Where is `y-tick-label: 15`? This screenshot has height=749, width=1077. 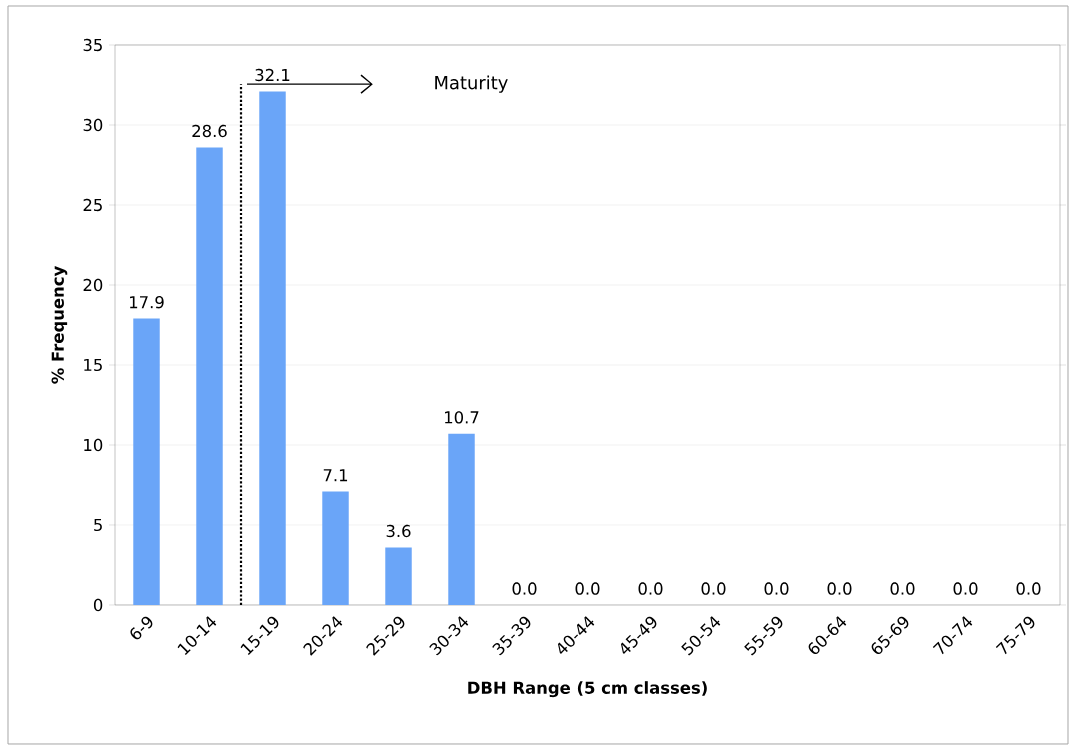 y-tick-label: 15 is located at coordinates (93, 365).